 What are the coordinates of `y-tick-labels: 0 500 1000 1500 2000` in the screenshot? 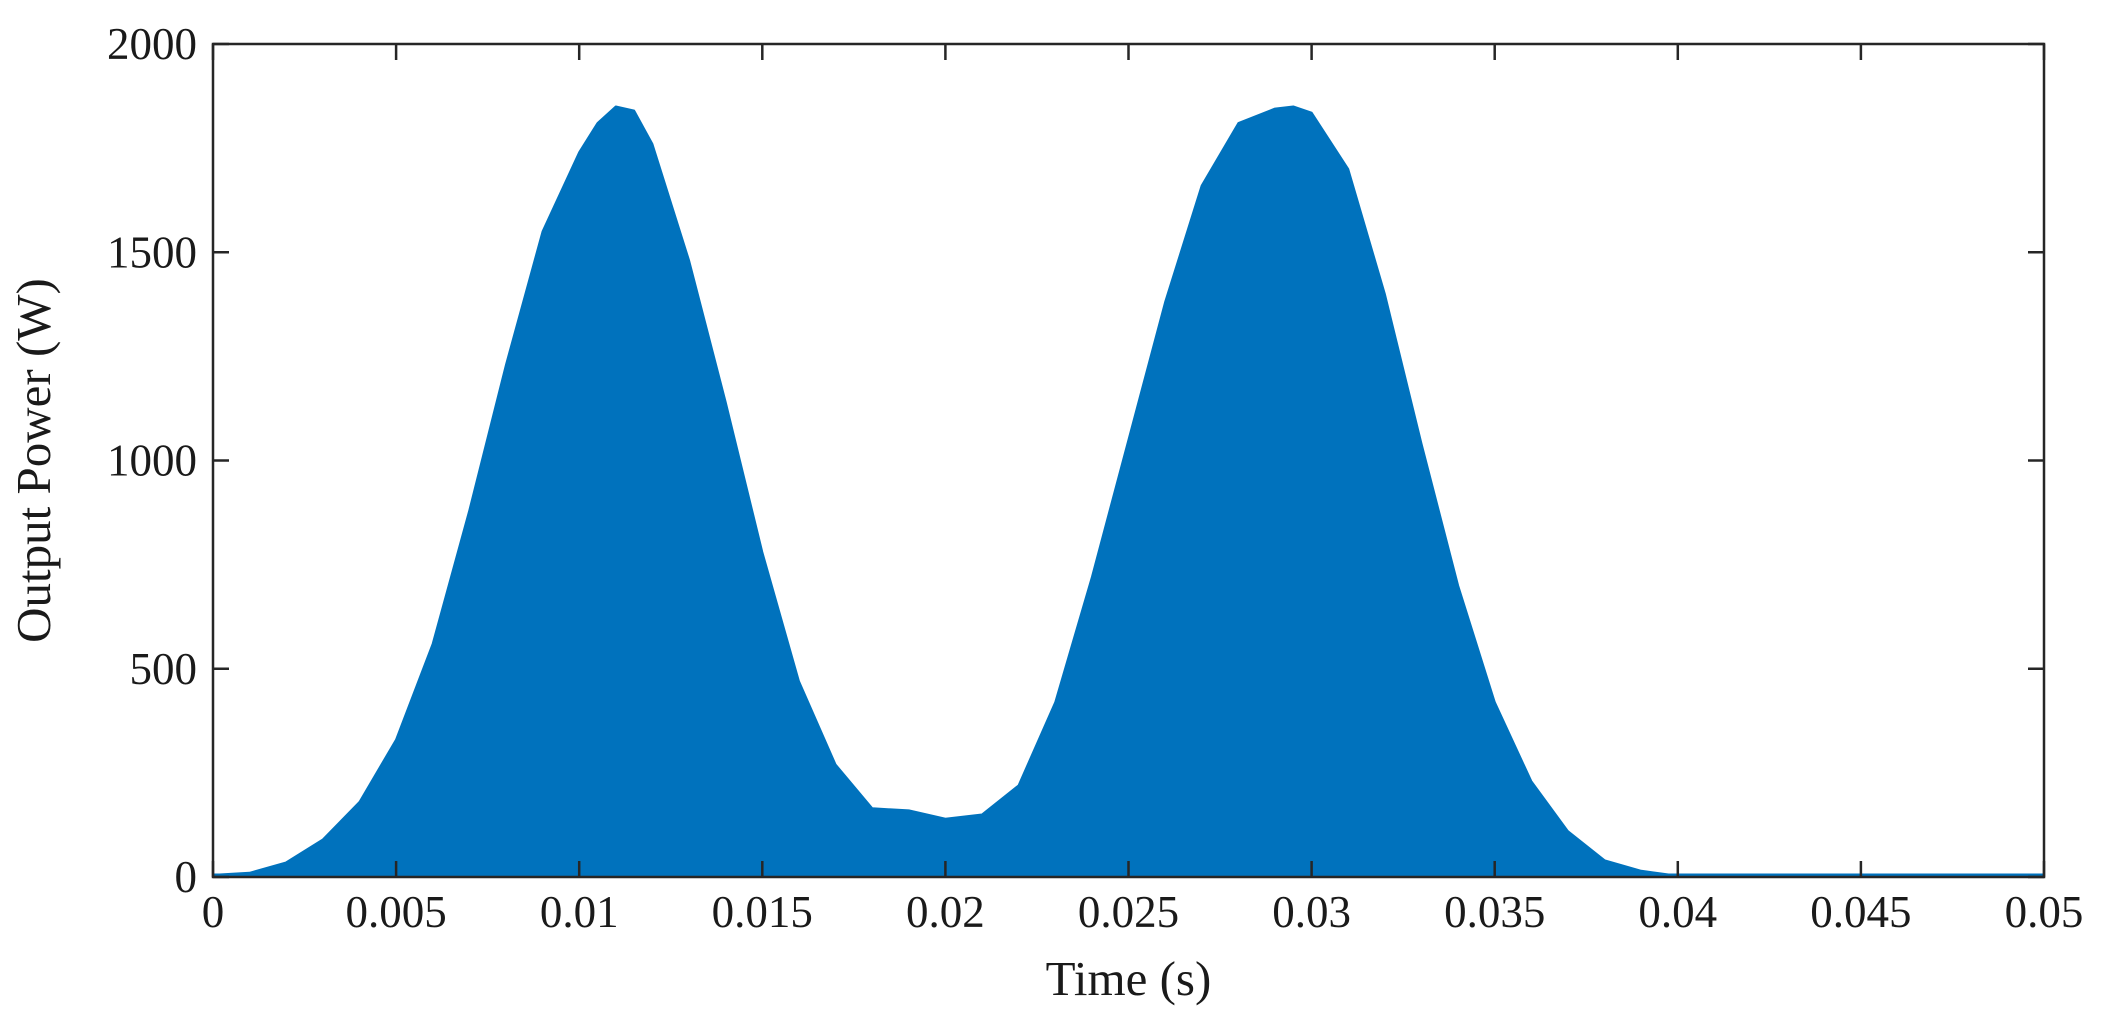 It's located at (152, 460).